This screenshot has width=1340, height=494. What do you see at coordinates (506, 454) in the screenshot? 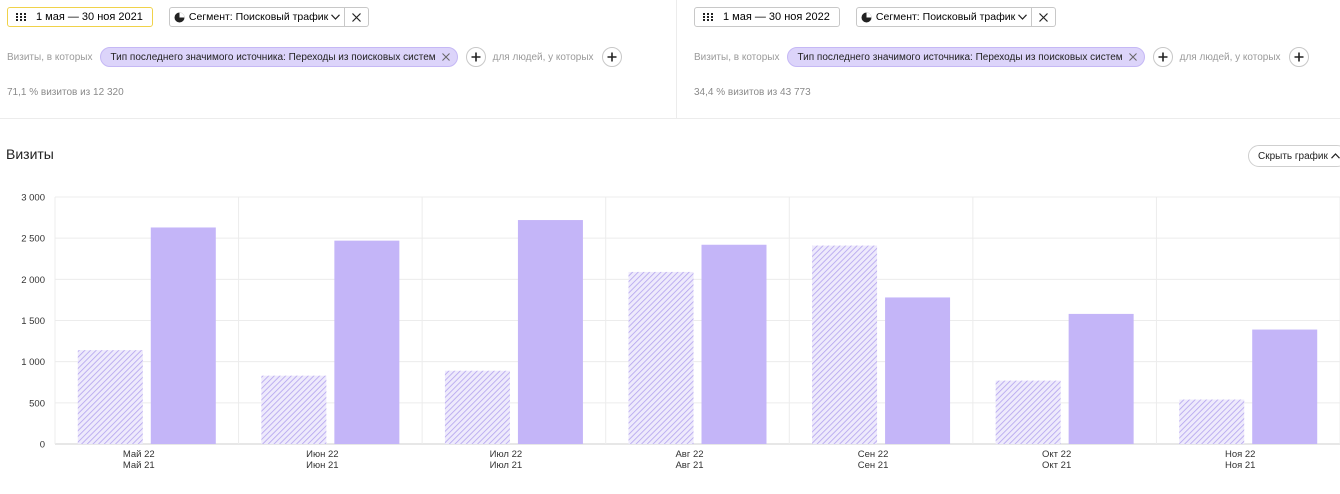
I see `x-tick-label: Июл 22` at bounding box center [506, 454].